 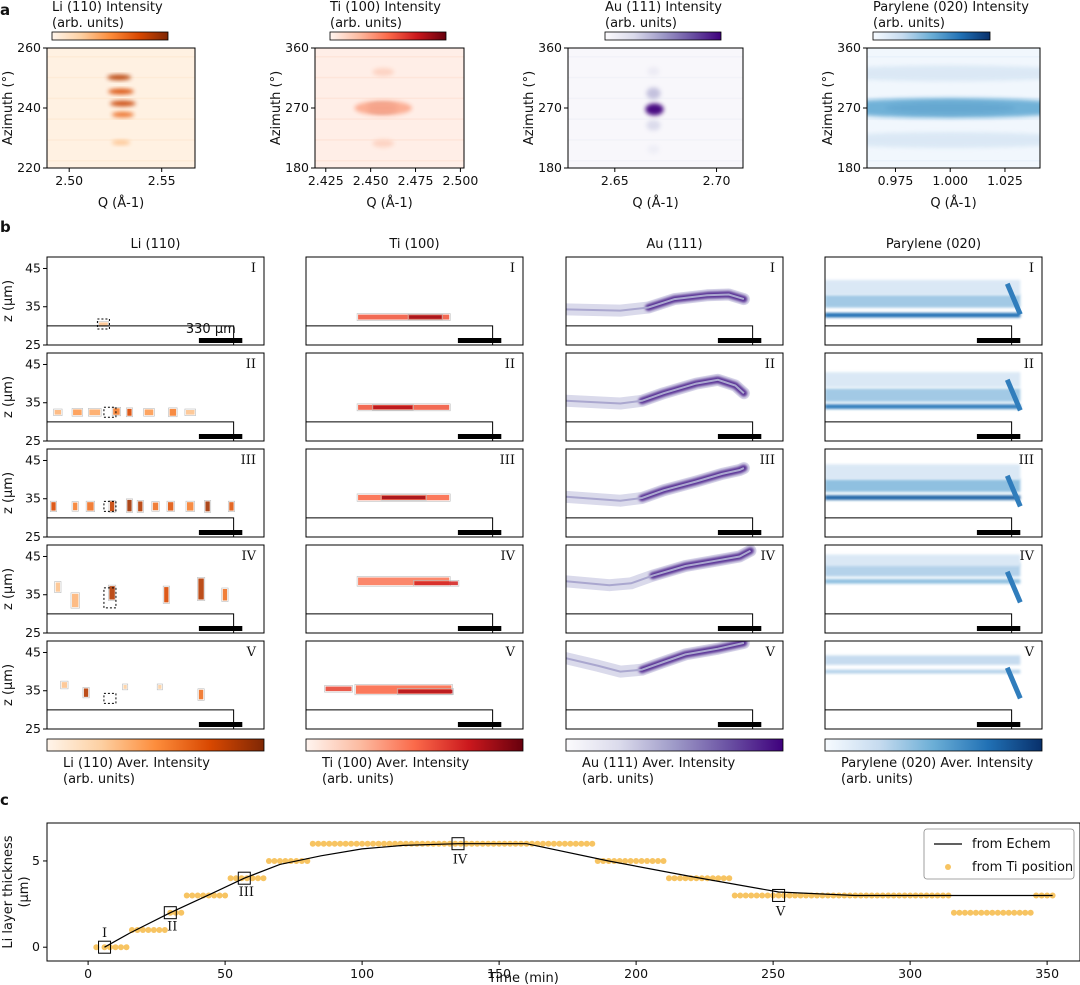 I want to click on x-tick-label: 1.000, so click(x=950, y=180).